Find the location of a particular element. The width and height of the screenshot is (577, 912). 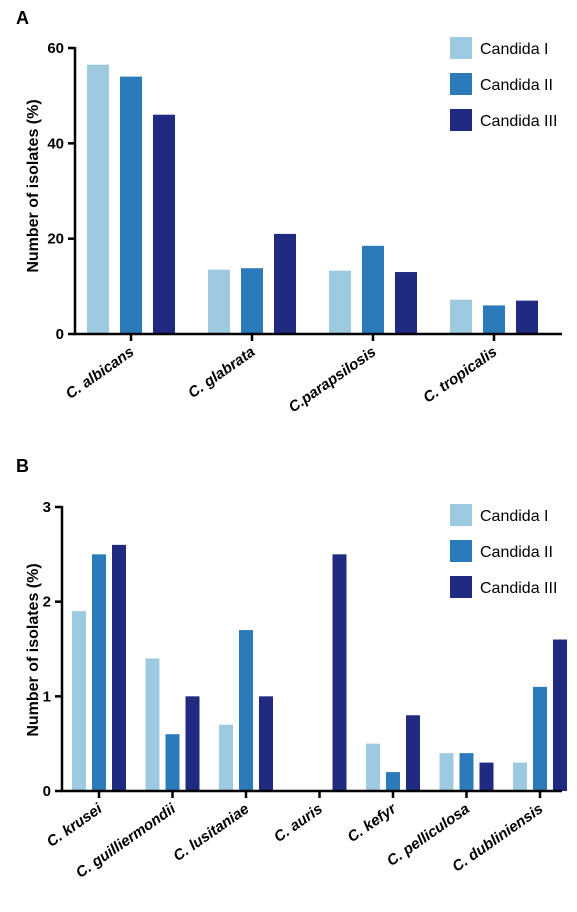

panel-a-y-axis-label: Number of isolates (%) is located at coordinates (33, 185).